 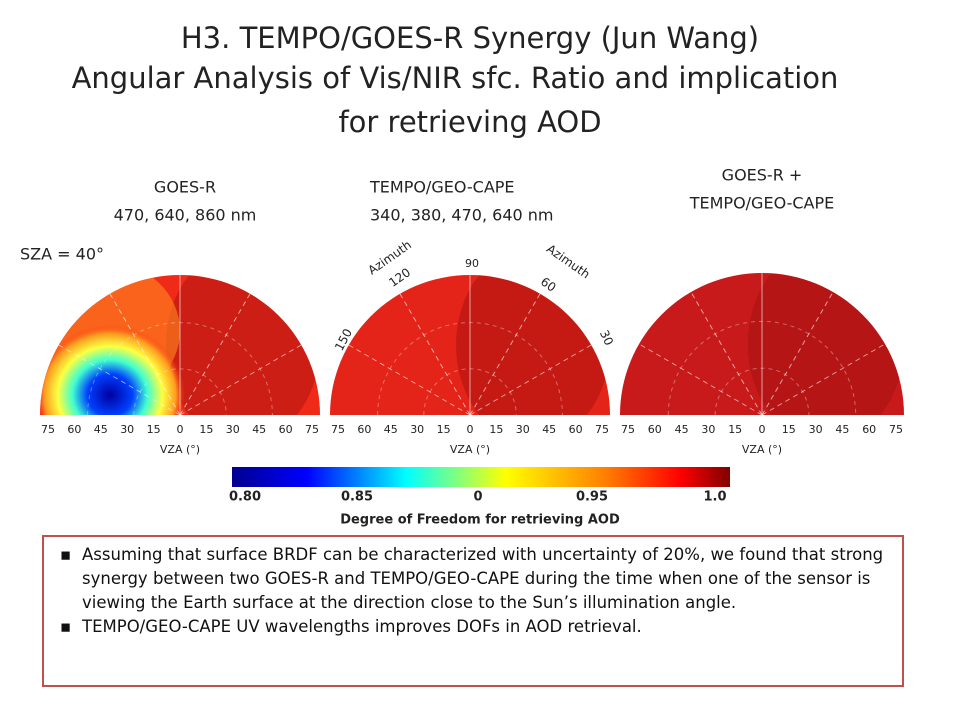 What do you see at coordinates (112, 370) in the screenshot?
I see `polar-blob` at bounding box center [112, 370].